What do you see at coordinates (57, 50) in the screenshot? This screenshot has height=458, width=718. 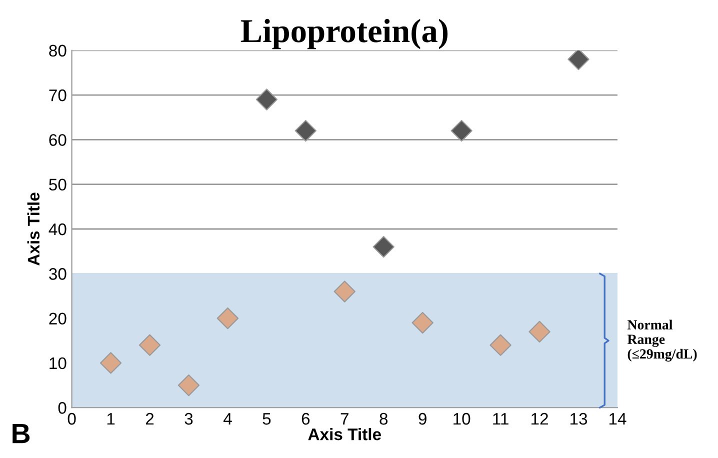 I see `y-tick-label: 80` at bounding box center [57, 50].